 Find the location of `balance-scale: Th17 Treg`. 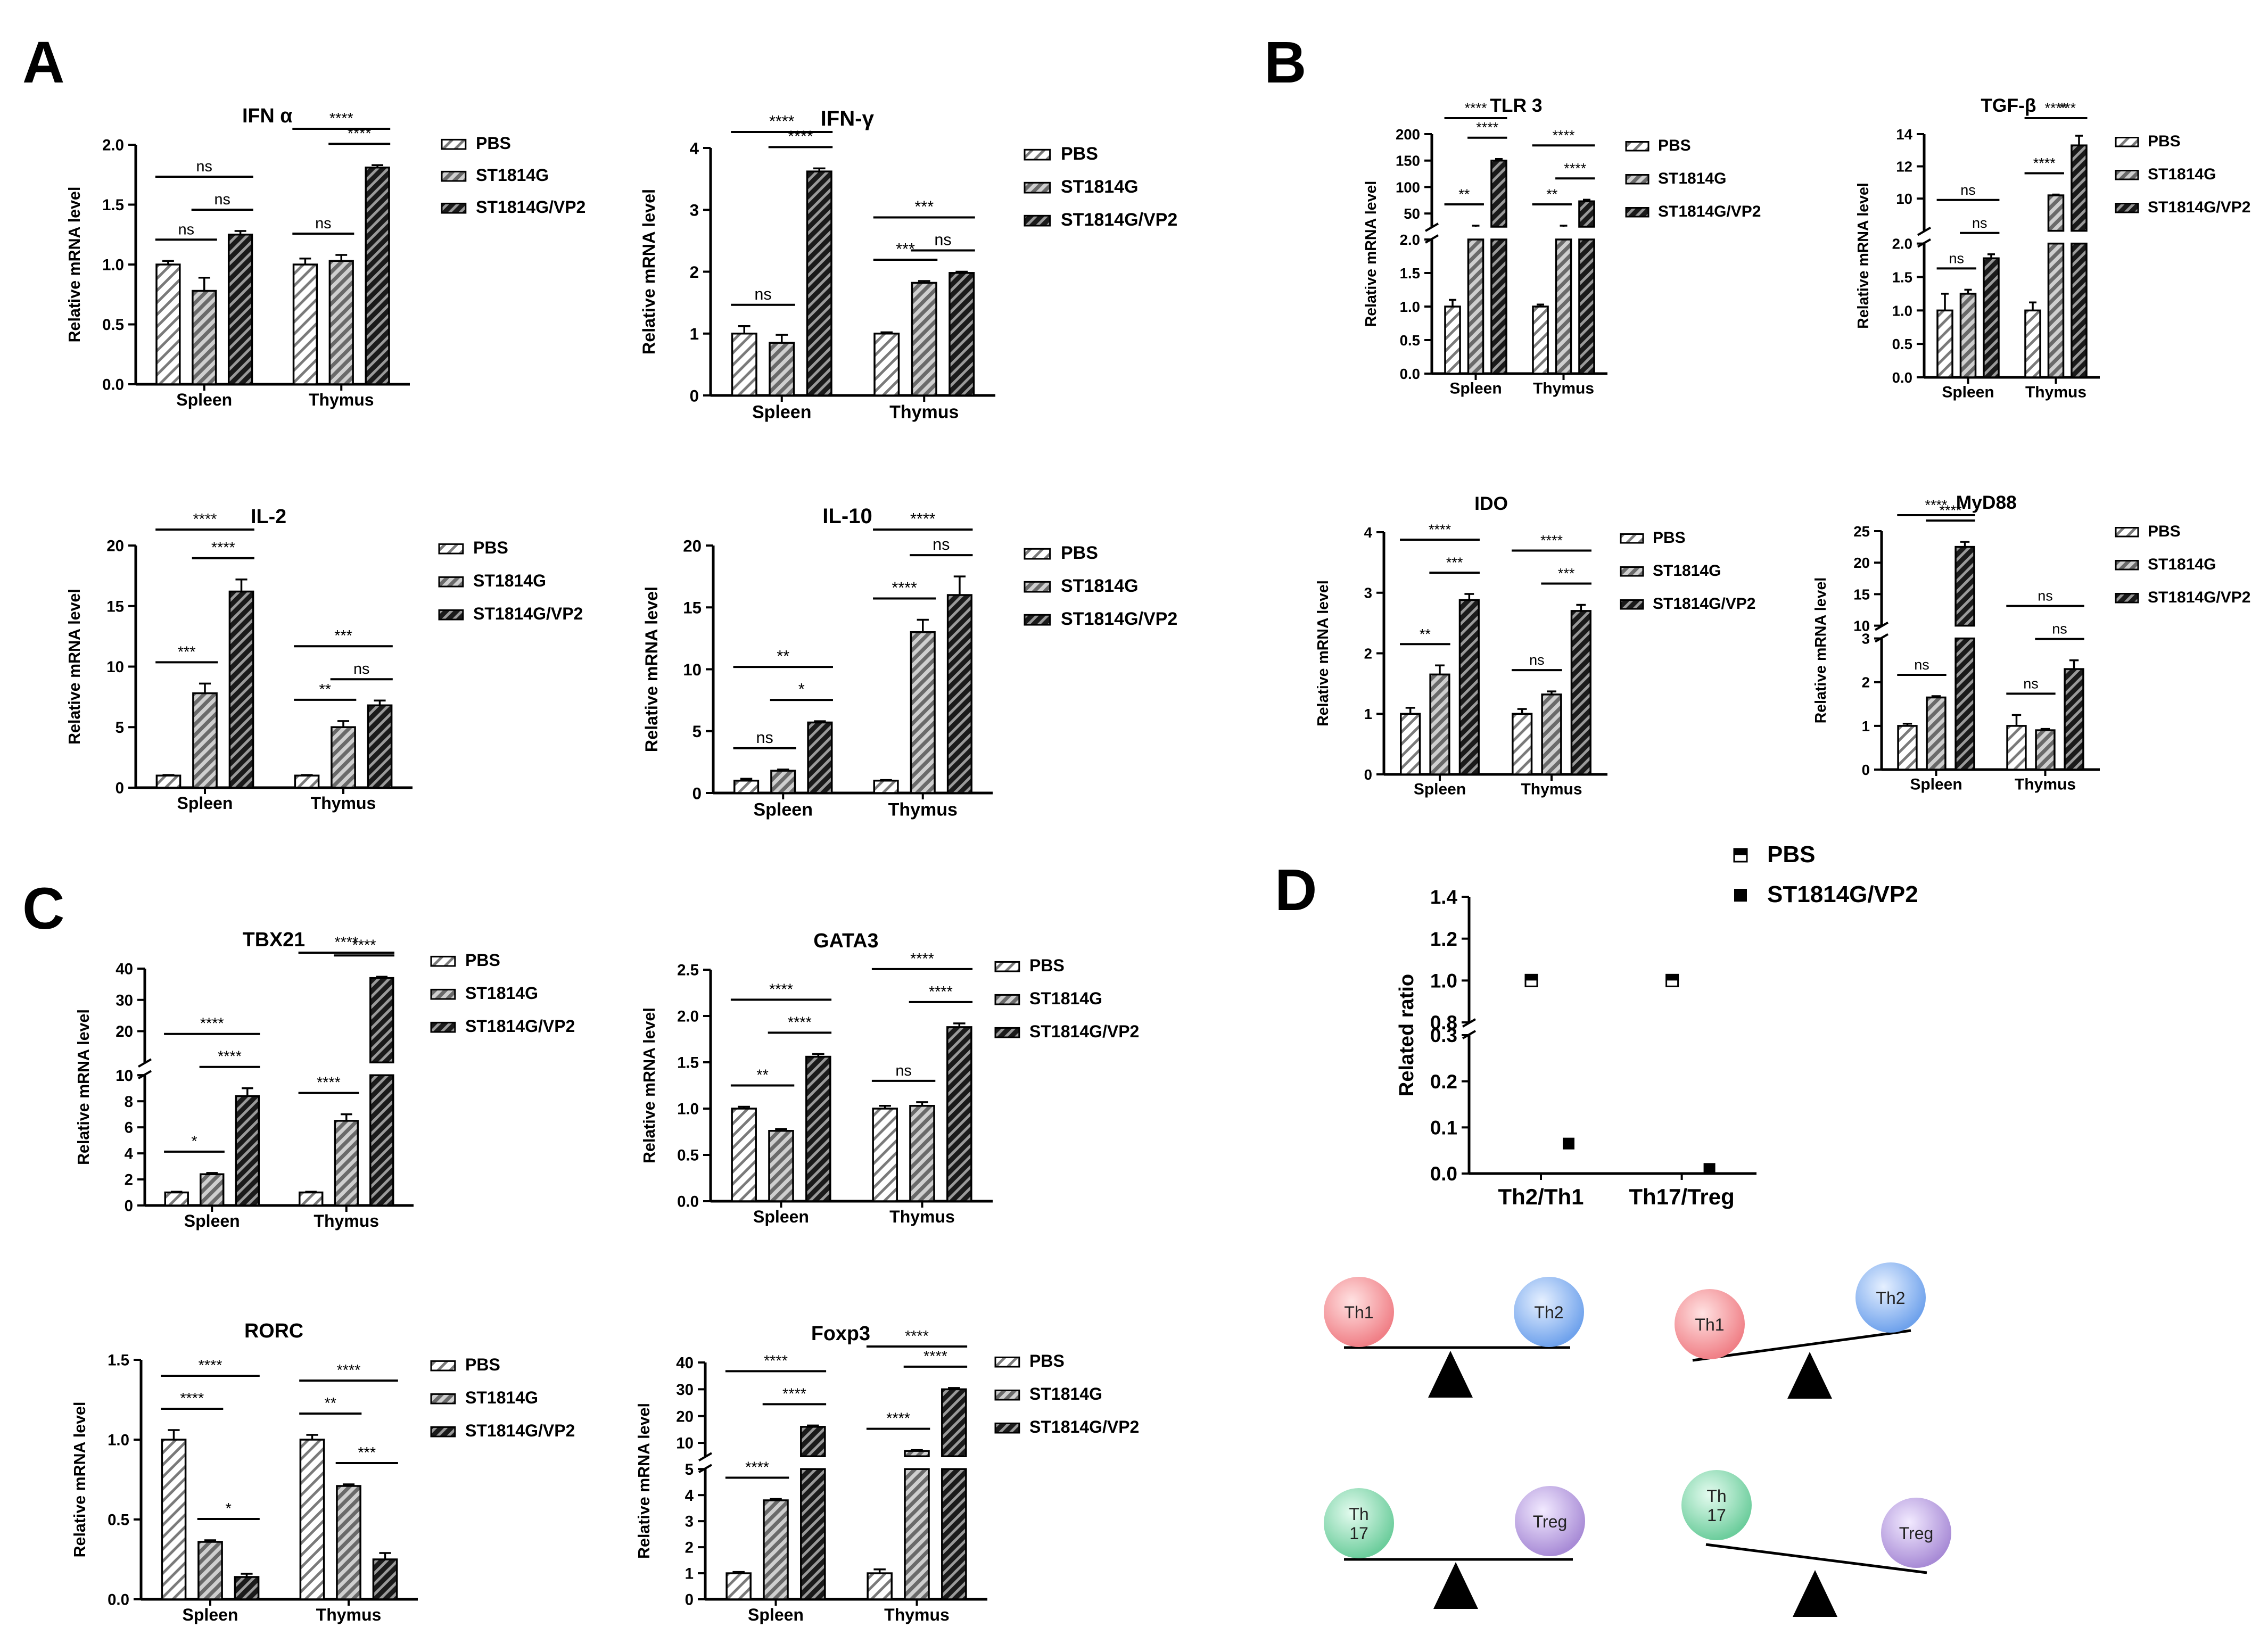

balance-scale: Th17 Treg is located at coordinates (1816, 1543).